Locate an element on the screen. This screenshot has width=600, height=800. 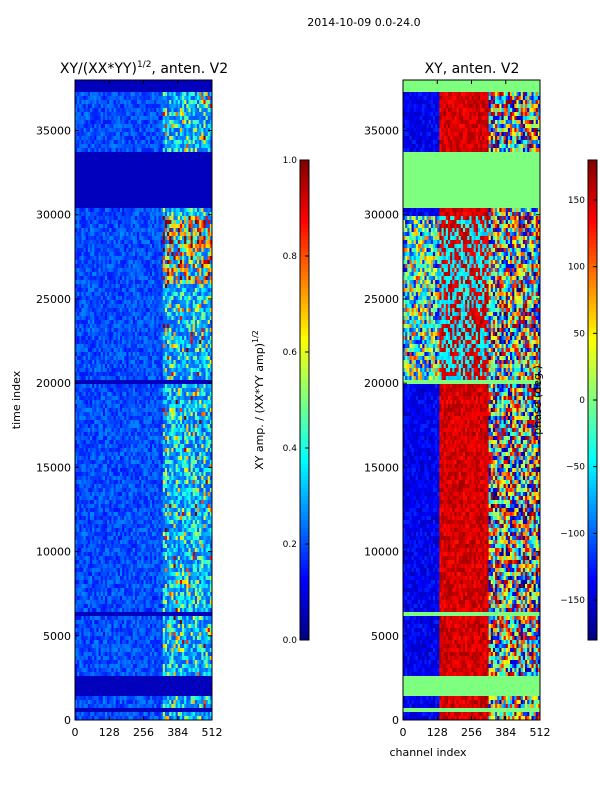
phase-colorbar-gradient is located at coordinates (592, 400).